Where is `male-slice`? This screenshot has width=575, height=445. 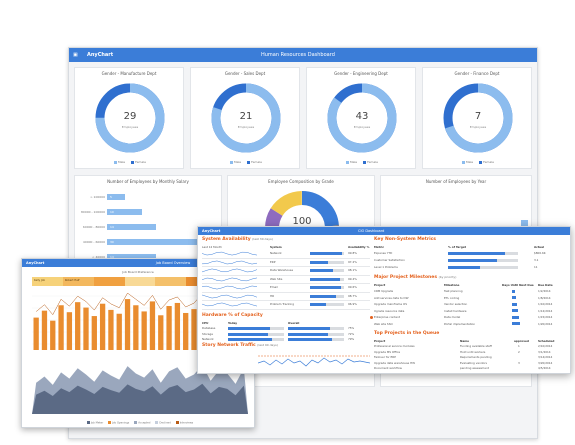
male-slice is located at coordinates (362, 118).